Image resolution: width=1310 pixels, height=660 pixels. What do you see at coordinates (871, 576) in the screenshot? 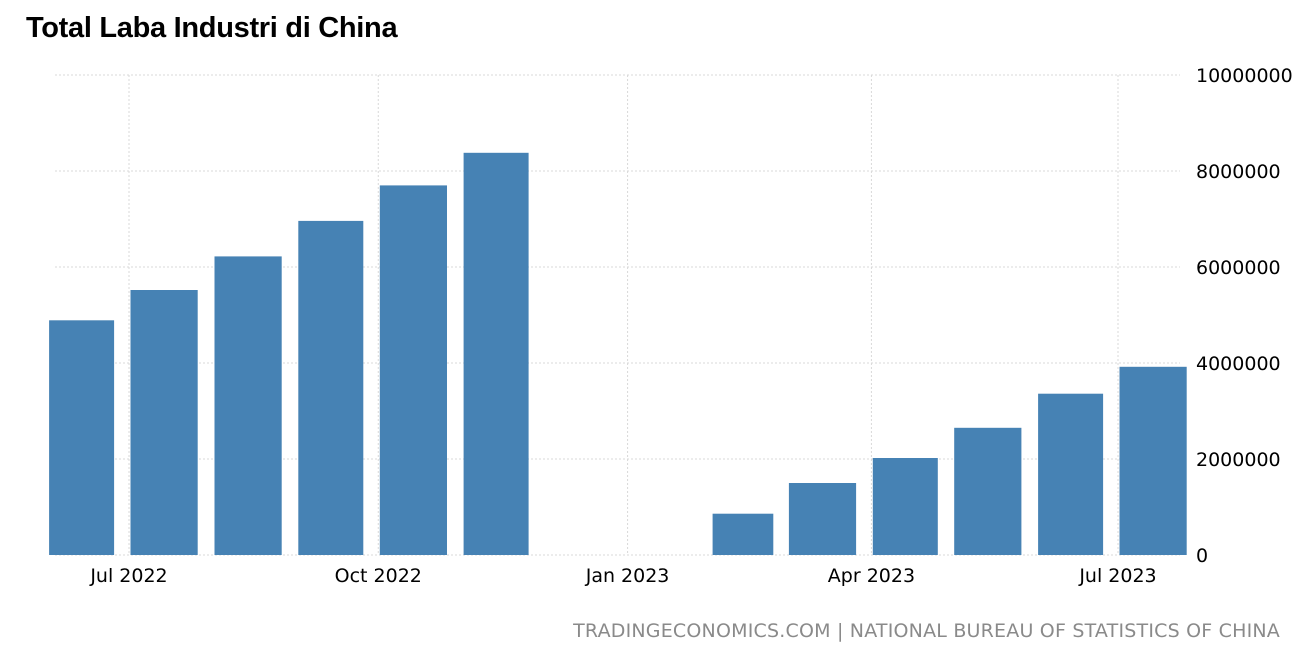
I see `x-tick-label: Apr 2023` at bounding box center [871, 576].